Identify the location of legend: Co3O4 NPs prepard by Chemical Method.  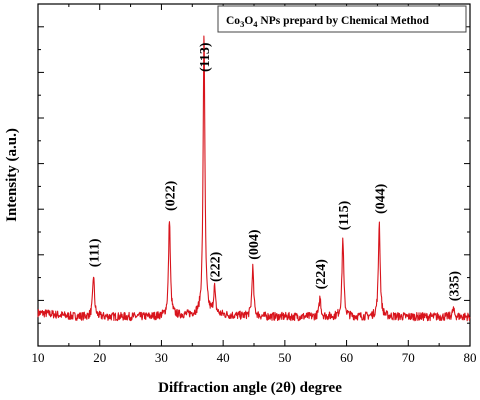
(342, 19).